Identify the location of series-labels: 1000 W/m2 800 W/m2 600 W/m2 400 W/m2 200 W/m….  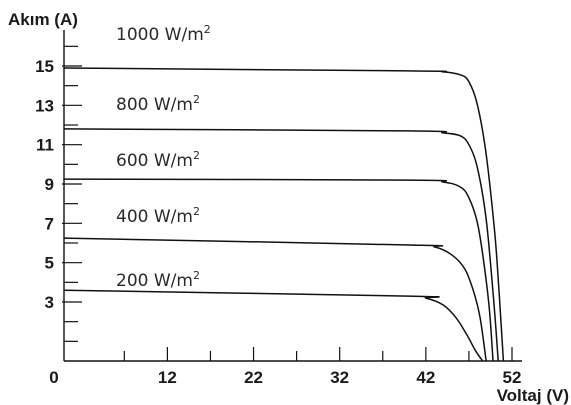
(163, 157).